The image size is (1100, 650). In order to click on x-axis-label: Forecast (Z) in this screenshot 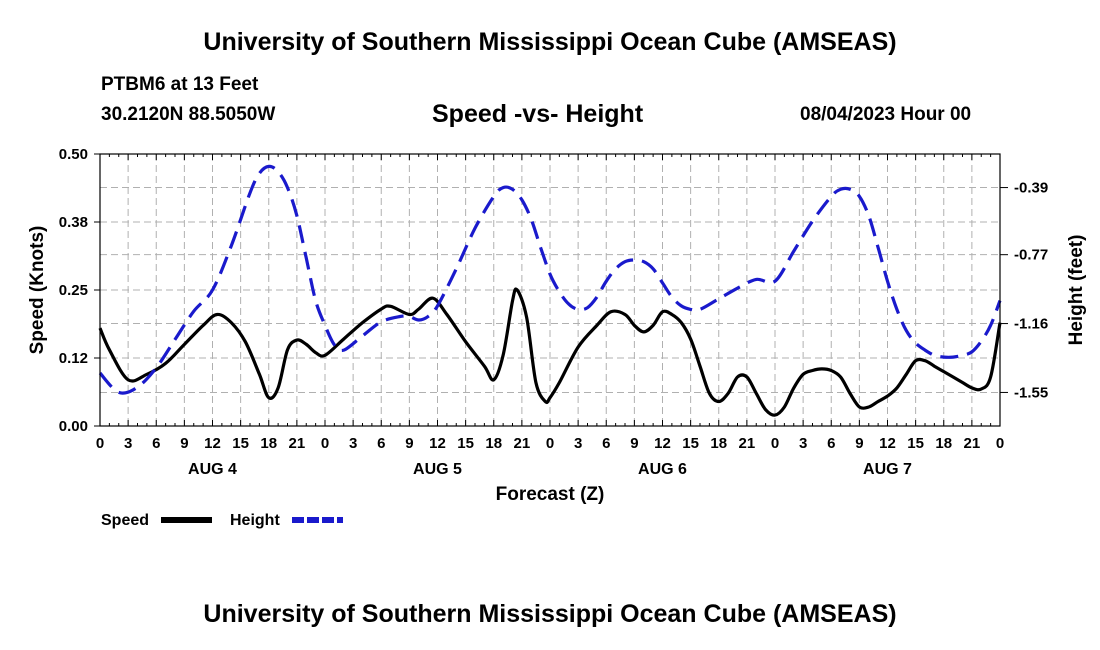, I will do `click(550, 494)`.